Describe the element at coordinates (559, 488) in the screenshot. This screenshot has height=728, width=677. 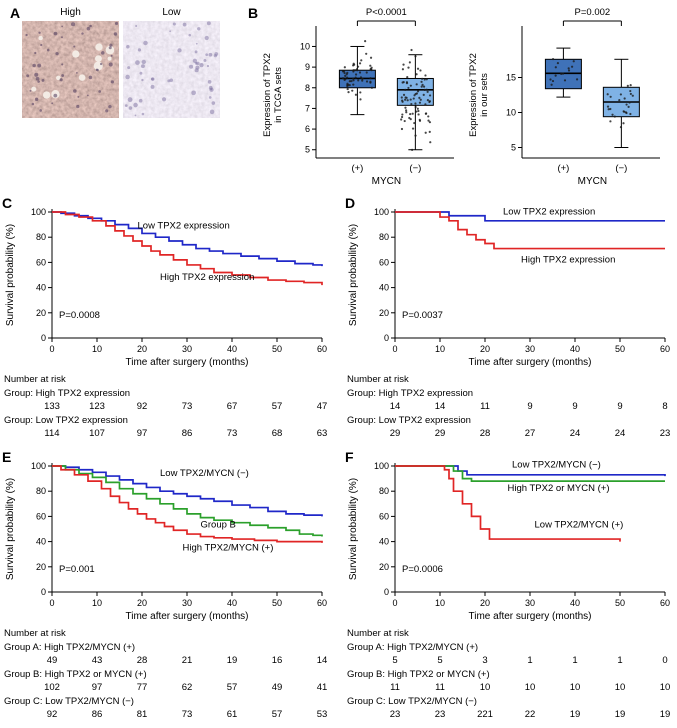
I see `curve-label-groupb: High TPX2 or MYCN (+)` at that location.